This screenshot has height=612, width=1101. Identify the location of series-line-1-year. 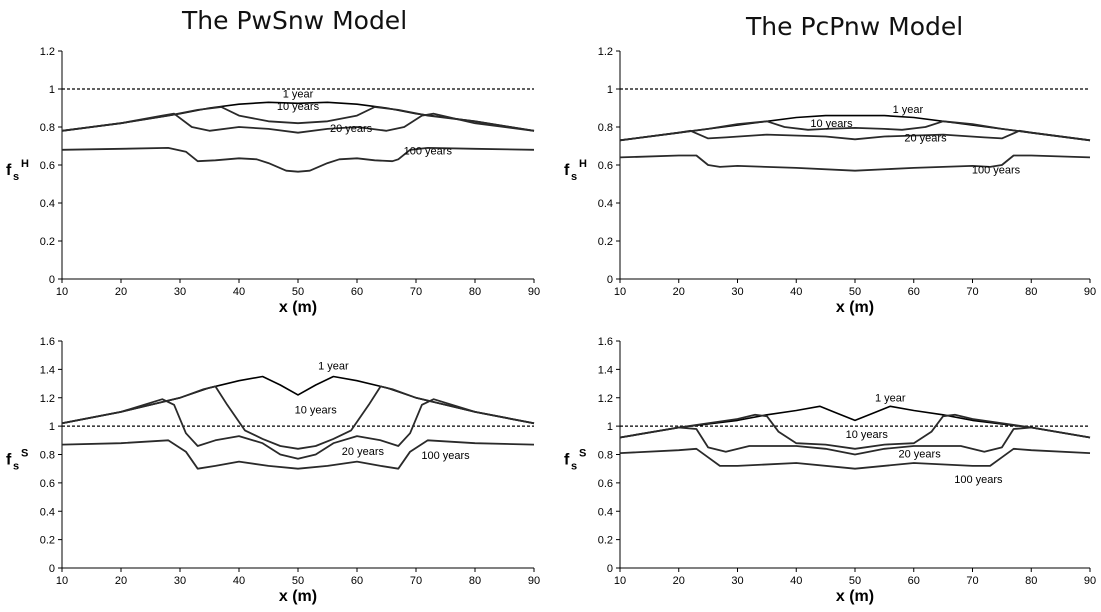
(855, 422).